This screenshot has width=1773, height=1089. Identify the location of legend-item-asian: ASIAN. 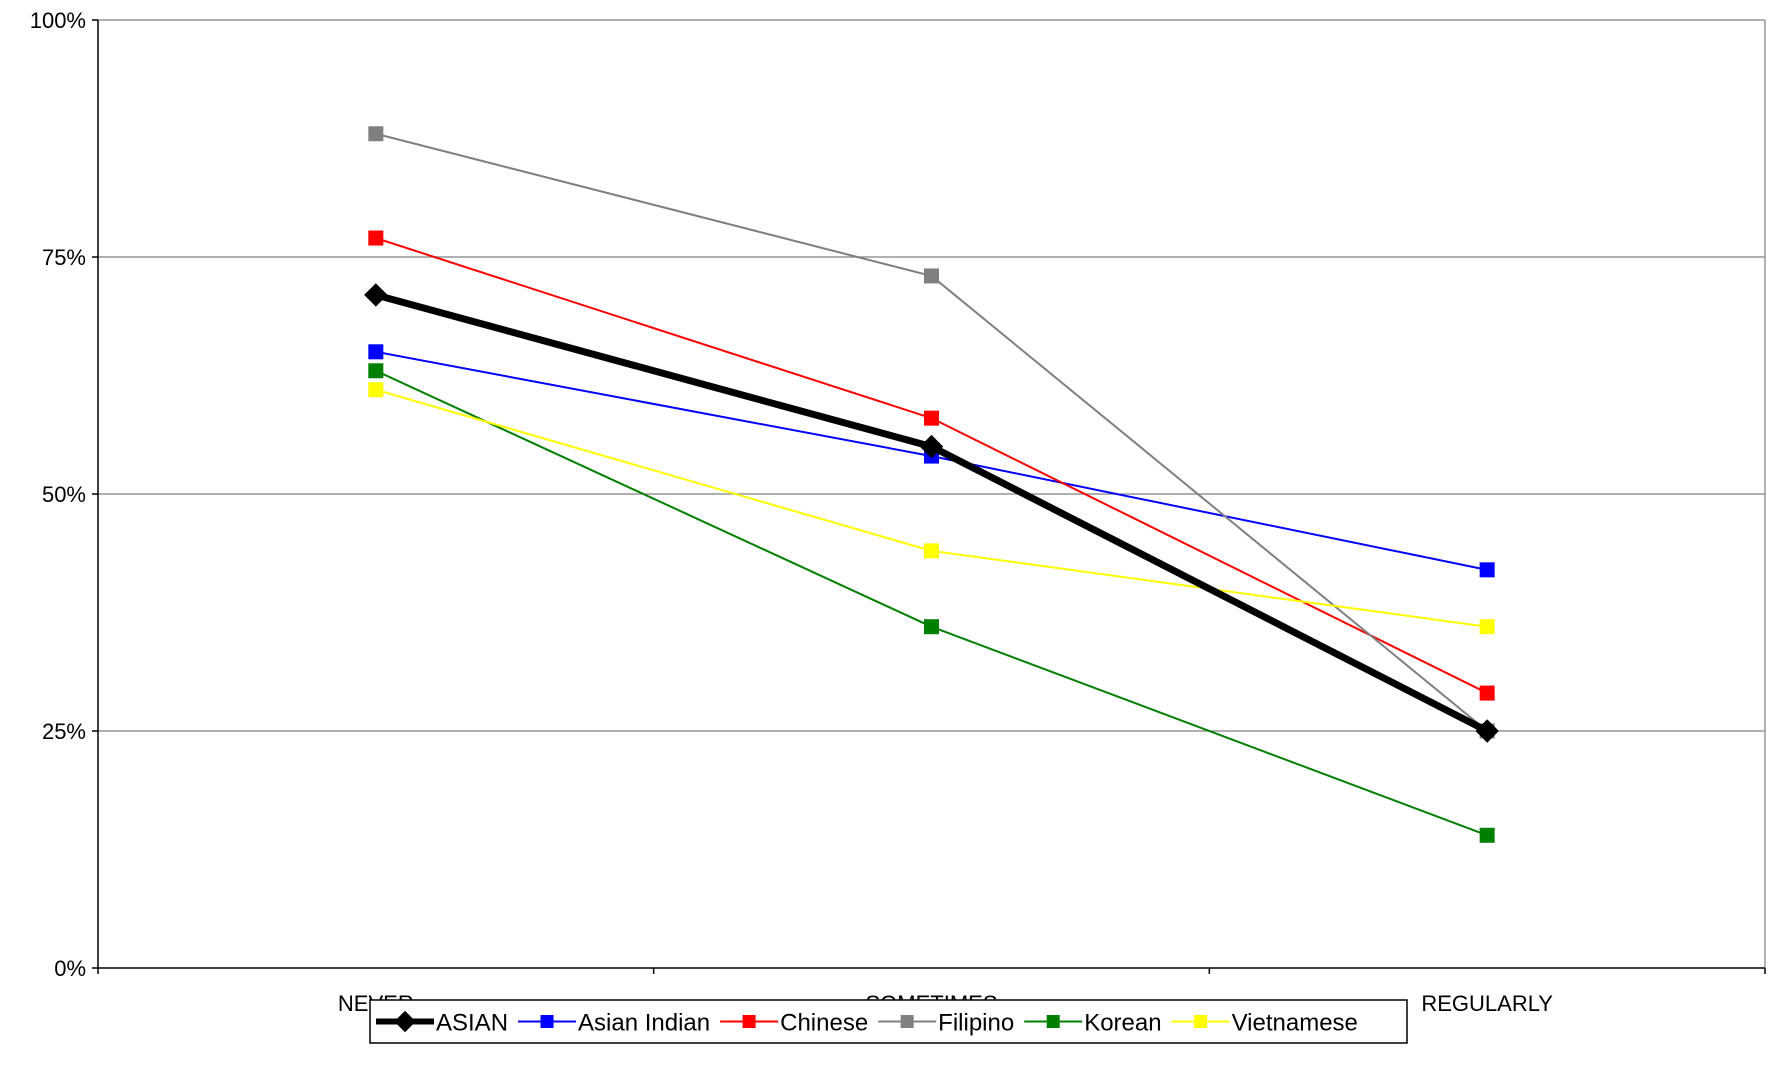
(442, 1023).